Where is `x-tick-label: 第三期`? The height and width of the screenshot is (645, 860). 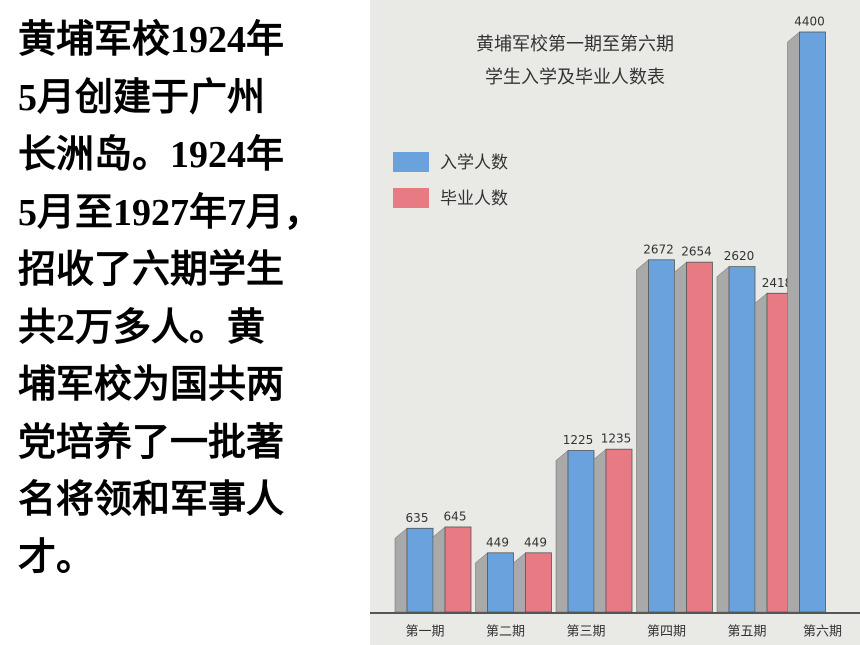
x-tick-label: 第三期 is located at coordinates (585, 632).